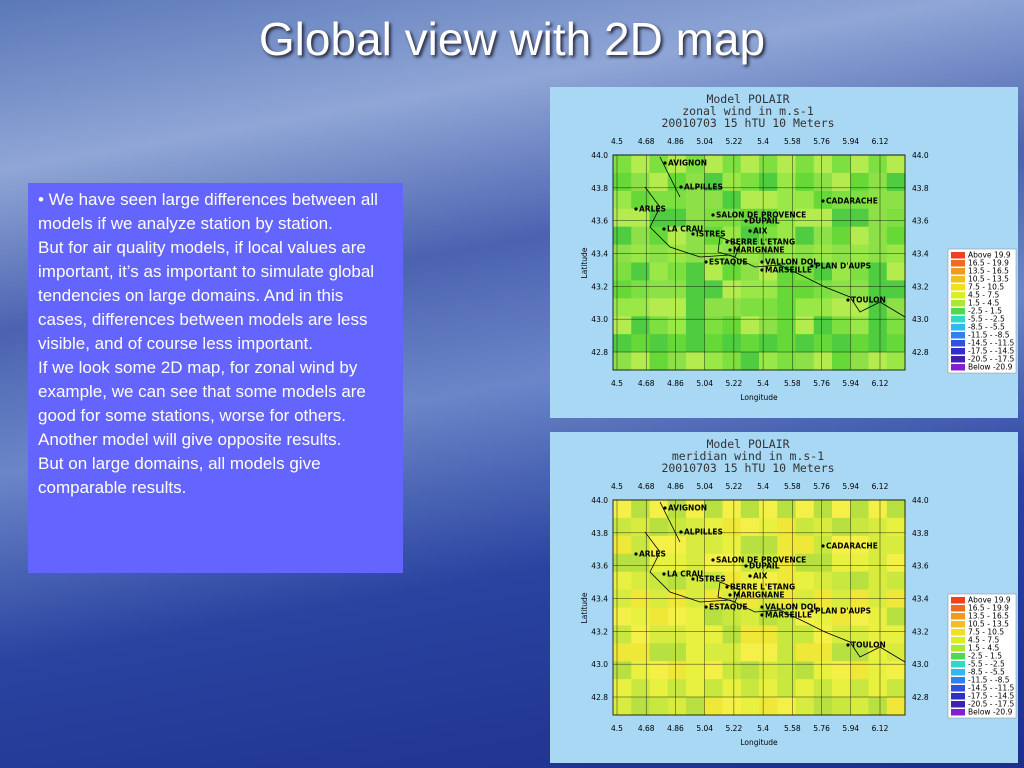  Describe the element at coordinates (711, 234) in the screenshot. I see `station-label: ISTRES` at that location.